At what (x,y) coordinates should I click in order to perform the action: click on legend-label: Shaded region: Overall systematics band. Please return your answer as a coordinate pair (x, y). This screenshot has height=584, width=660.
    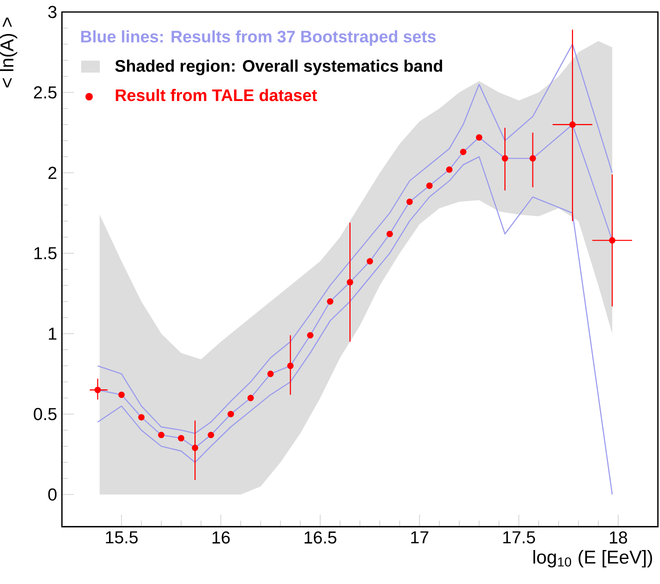
    Looking at the image, I should click on (278, 68).